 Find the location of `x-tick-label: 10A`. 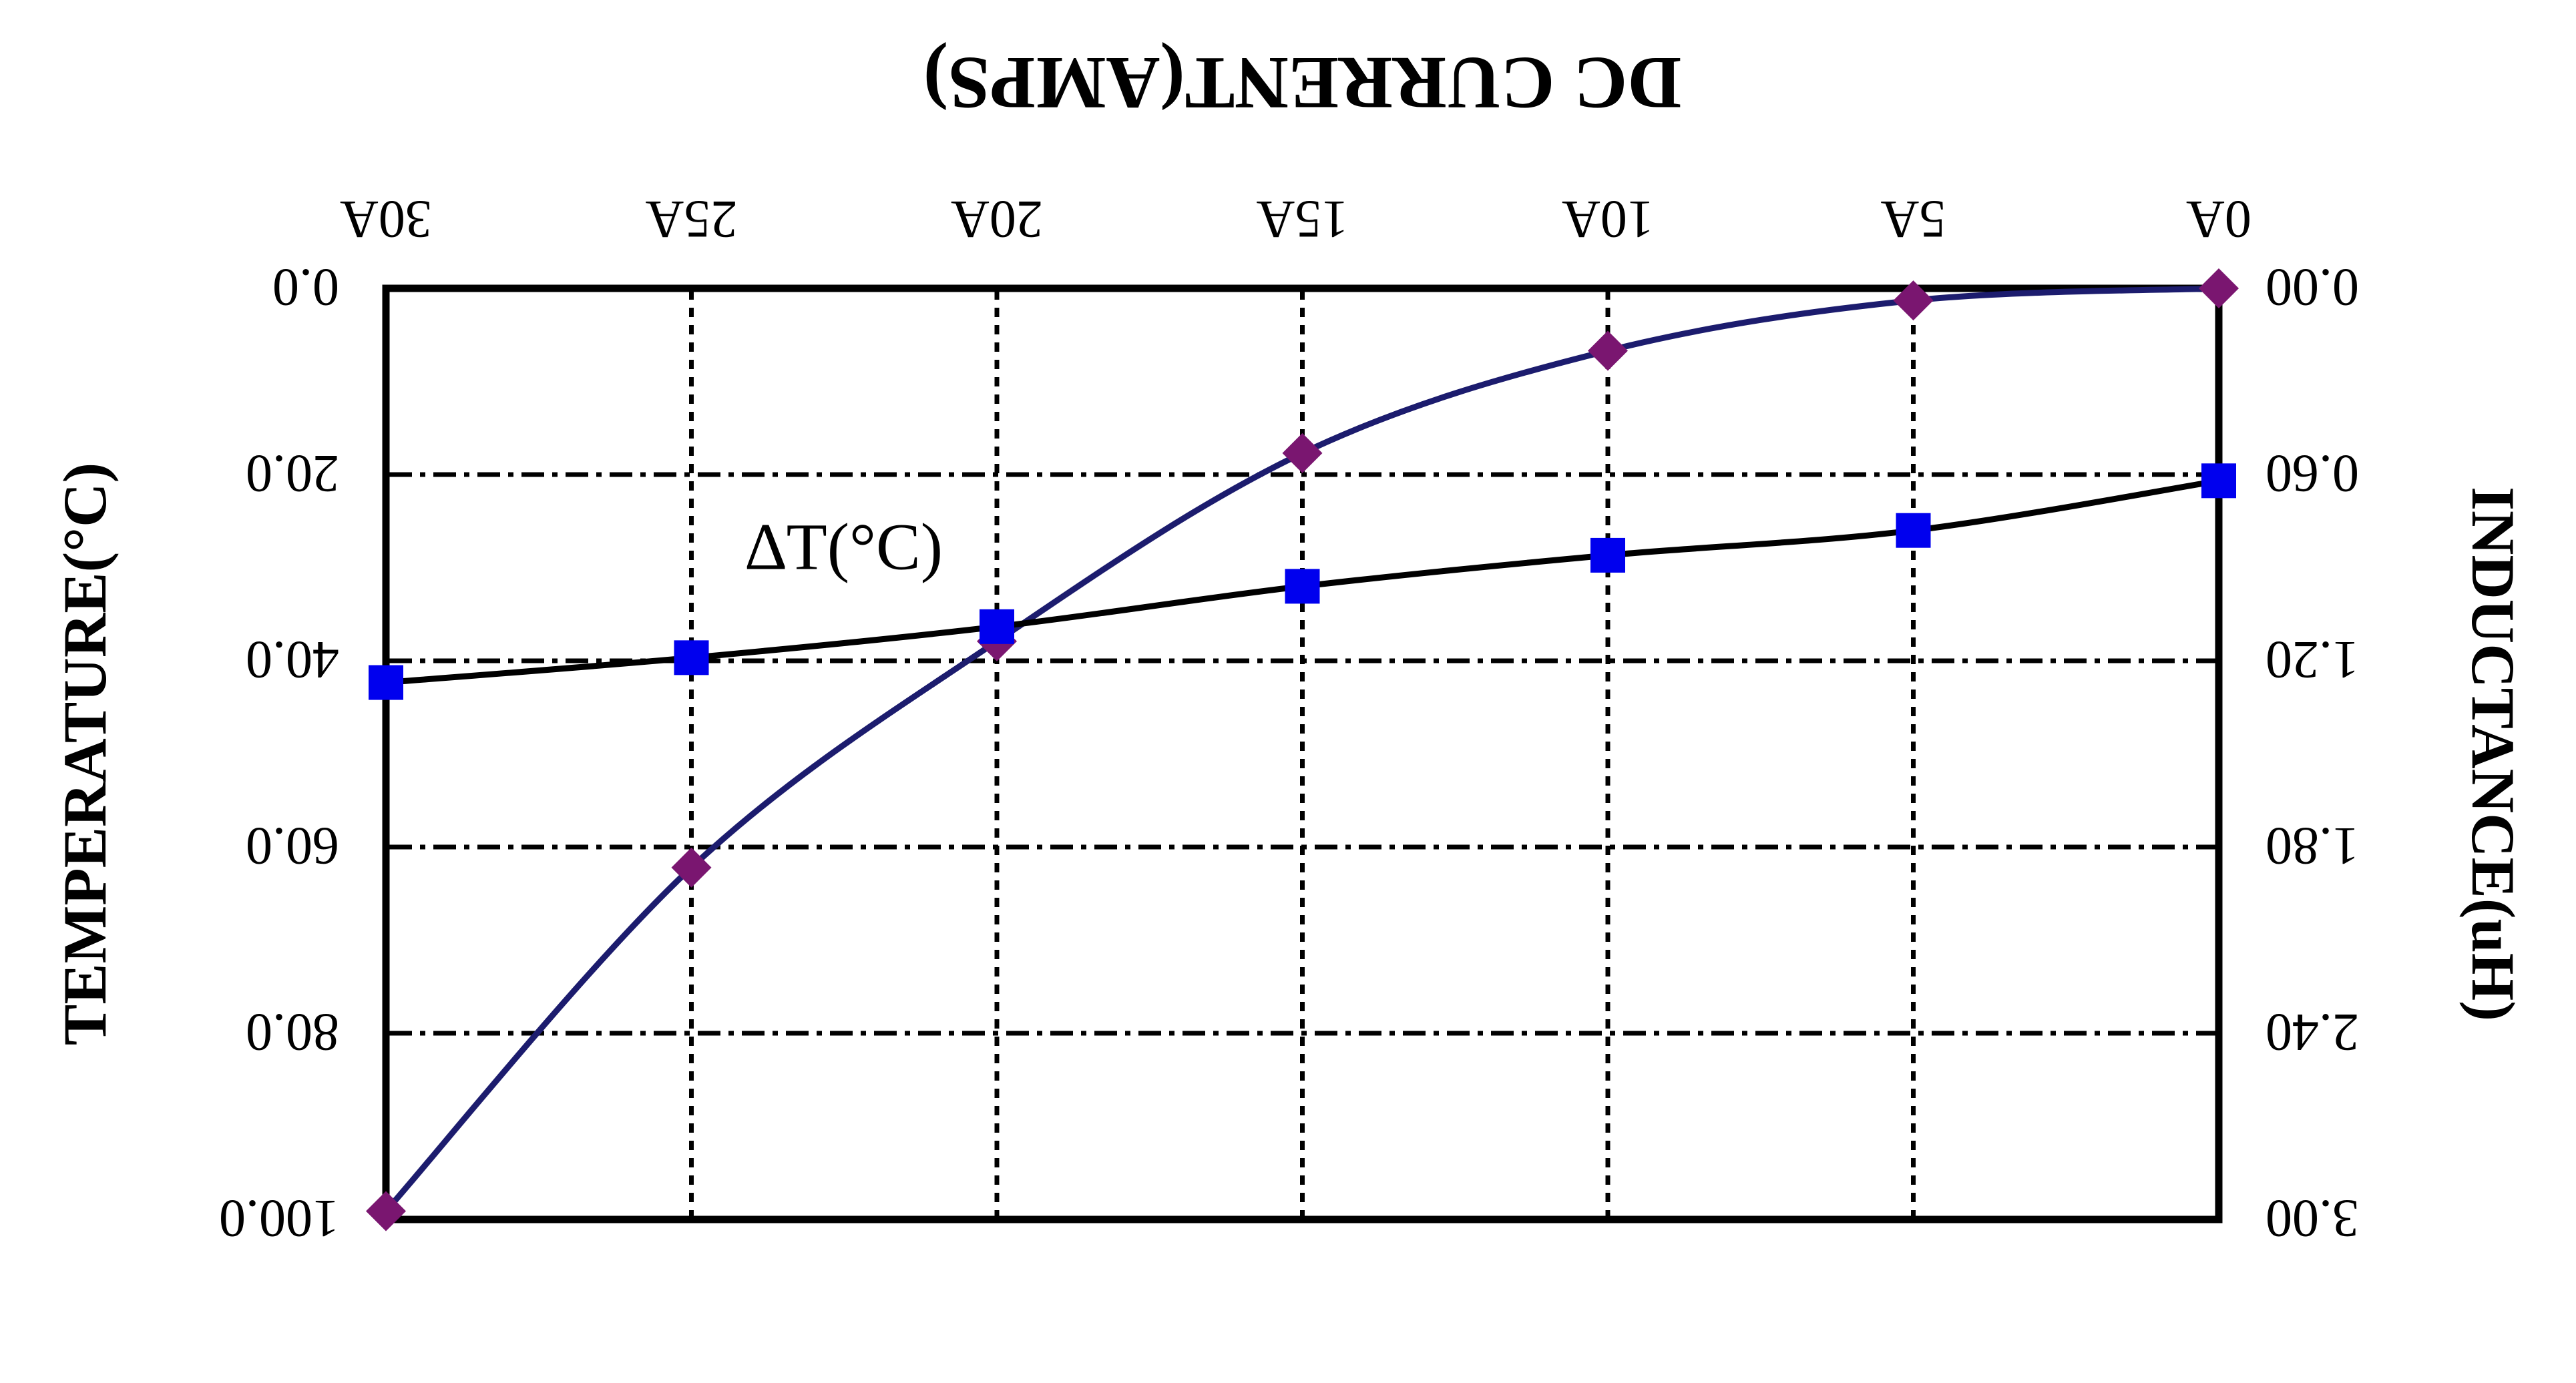

x-tick-label: 10A is located at coordinates (1608, 219).